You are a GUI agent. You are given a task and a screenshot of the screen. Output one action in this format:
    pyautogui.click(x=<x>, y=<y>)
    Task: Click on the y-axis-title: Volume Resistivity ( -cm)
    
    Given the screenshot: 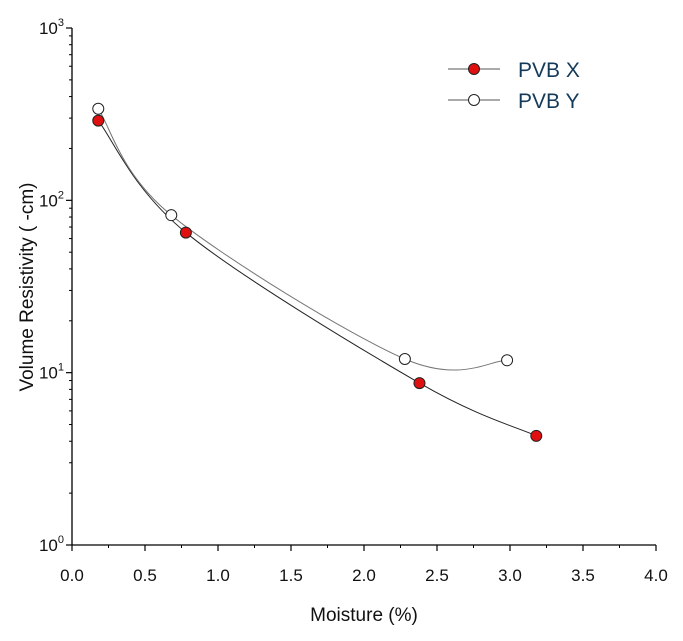 What is the action you would take?
    pyautogui.click(x=27, y=286)
    